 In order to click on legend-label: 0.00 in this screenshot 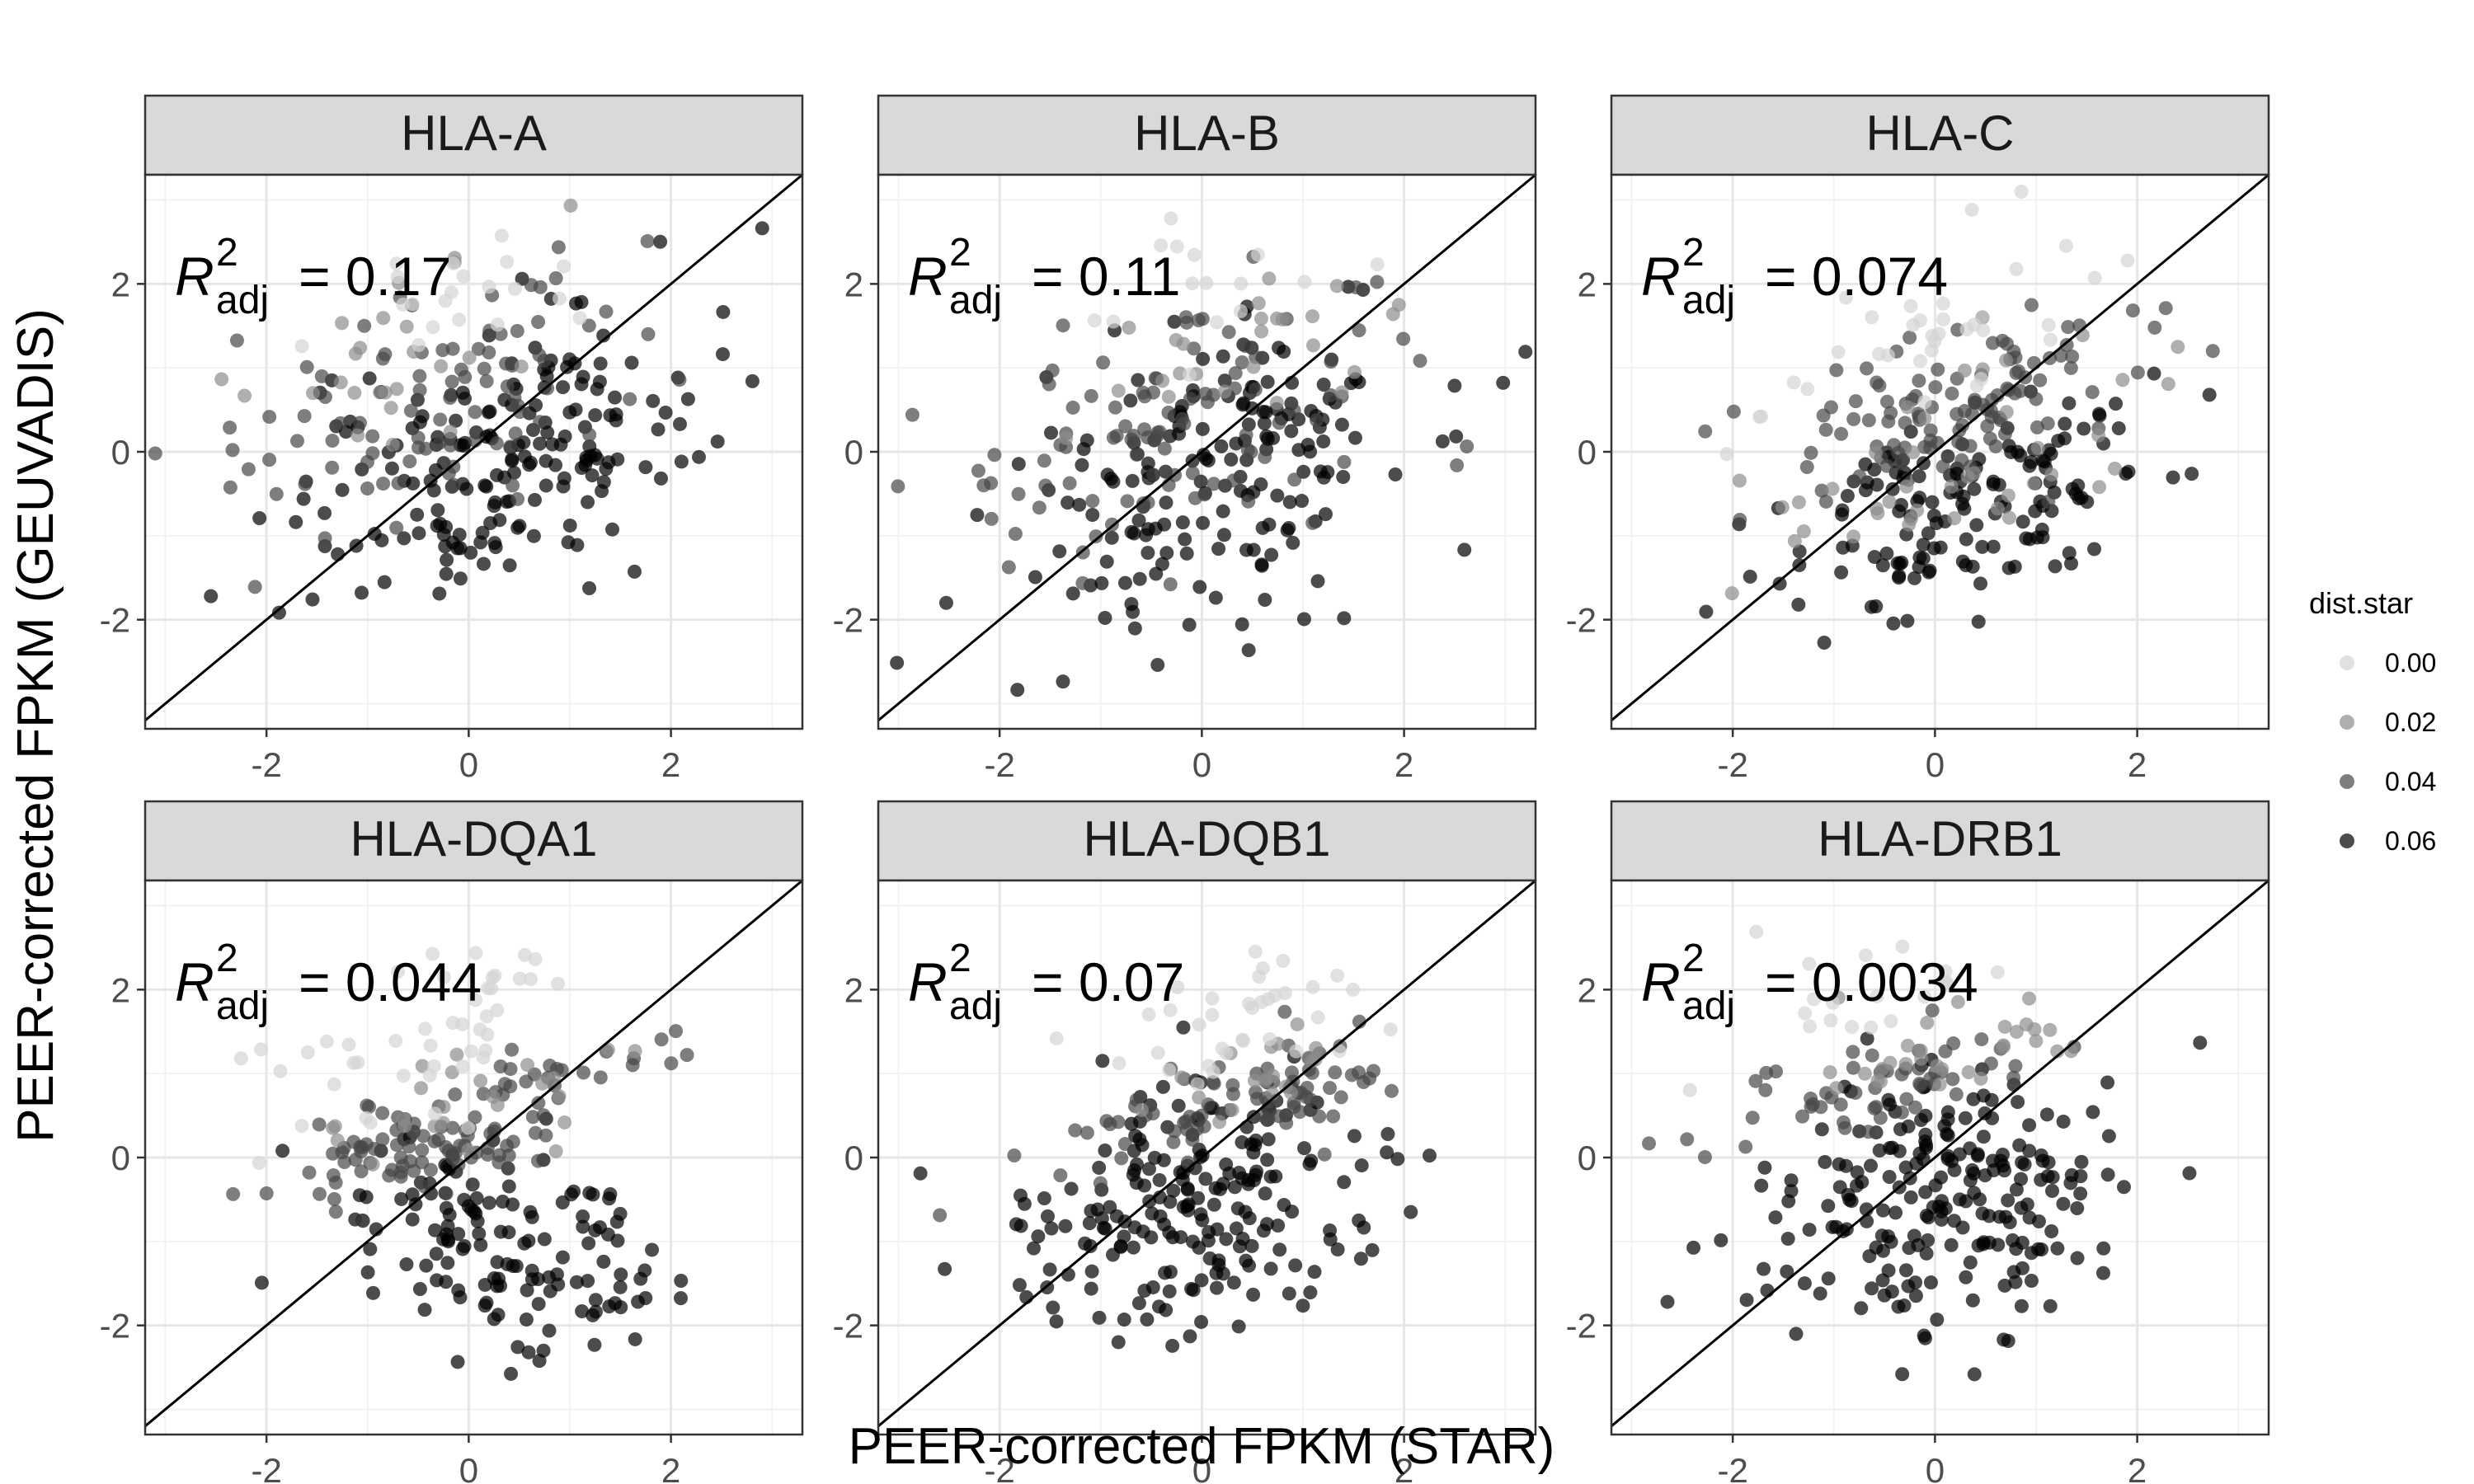, I will do `click(2410, 663)`.